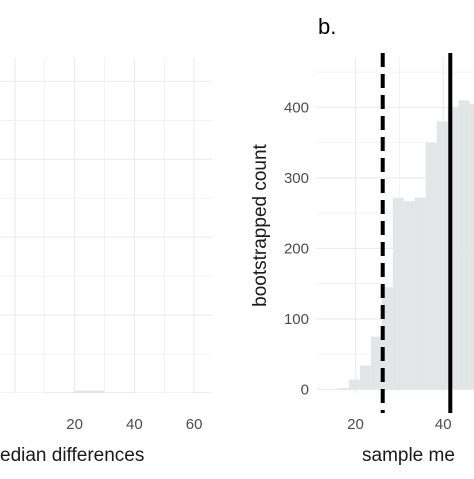  Describe the element at coordinates (327, 26) in the screenshot. I see `panel-label: b.` at that location.